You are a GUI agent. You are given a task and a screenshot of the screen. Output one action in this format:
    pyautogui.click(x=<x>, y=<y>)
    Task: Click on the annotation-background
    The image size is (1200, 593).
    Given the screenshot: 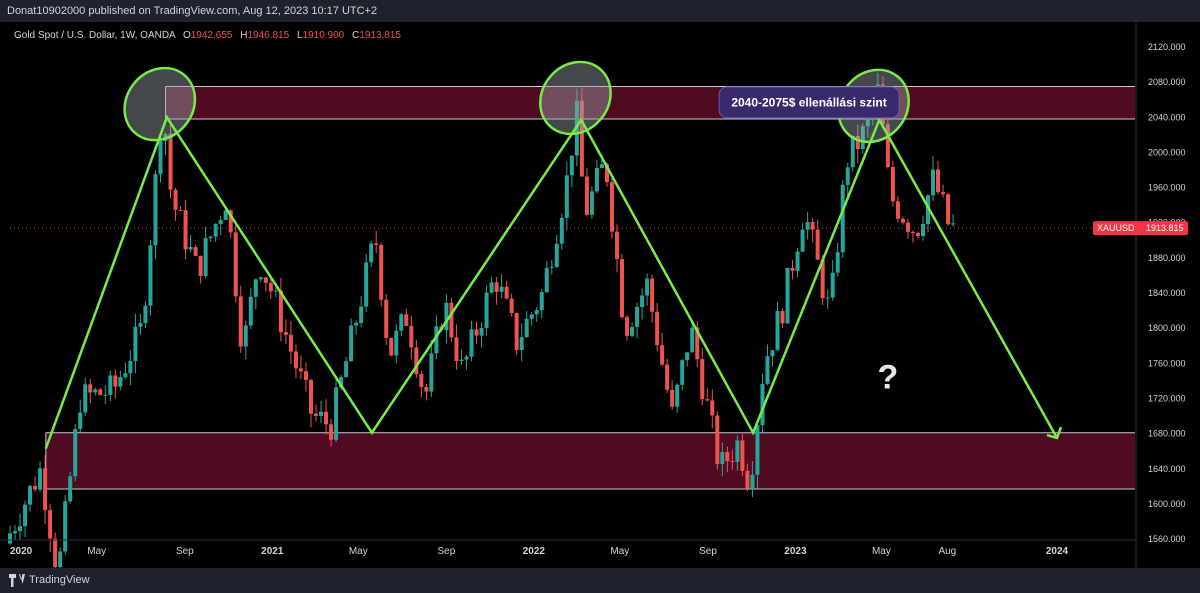 What is the action you would take?
    pyautogui.click(x=809, y=102)
    